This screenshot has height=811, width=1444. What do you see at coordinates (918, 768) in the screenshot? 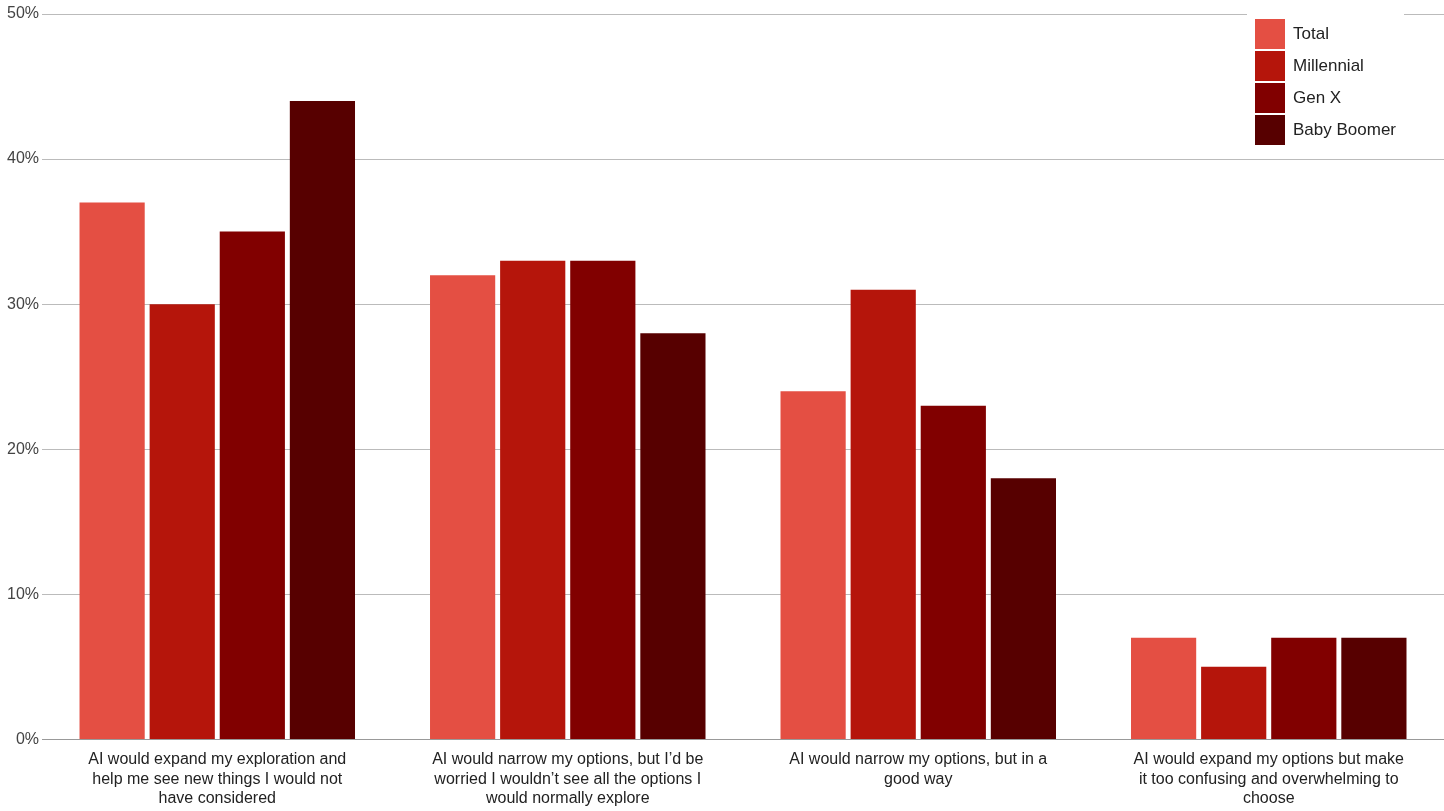
I see `x-tick-label: AI would narrow my options, but in a good way` at bounding box center [918, 768].